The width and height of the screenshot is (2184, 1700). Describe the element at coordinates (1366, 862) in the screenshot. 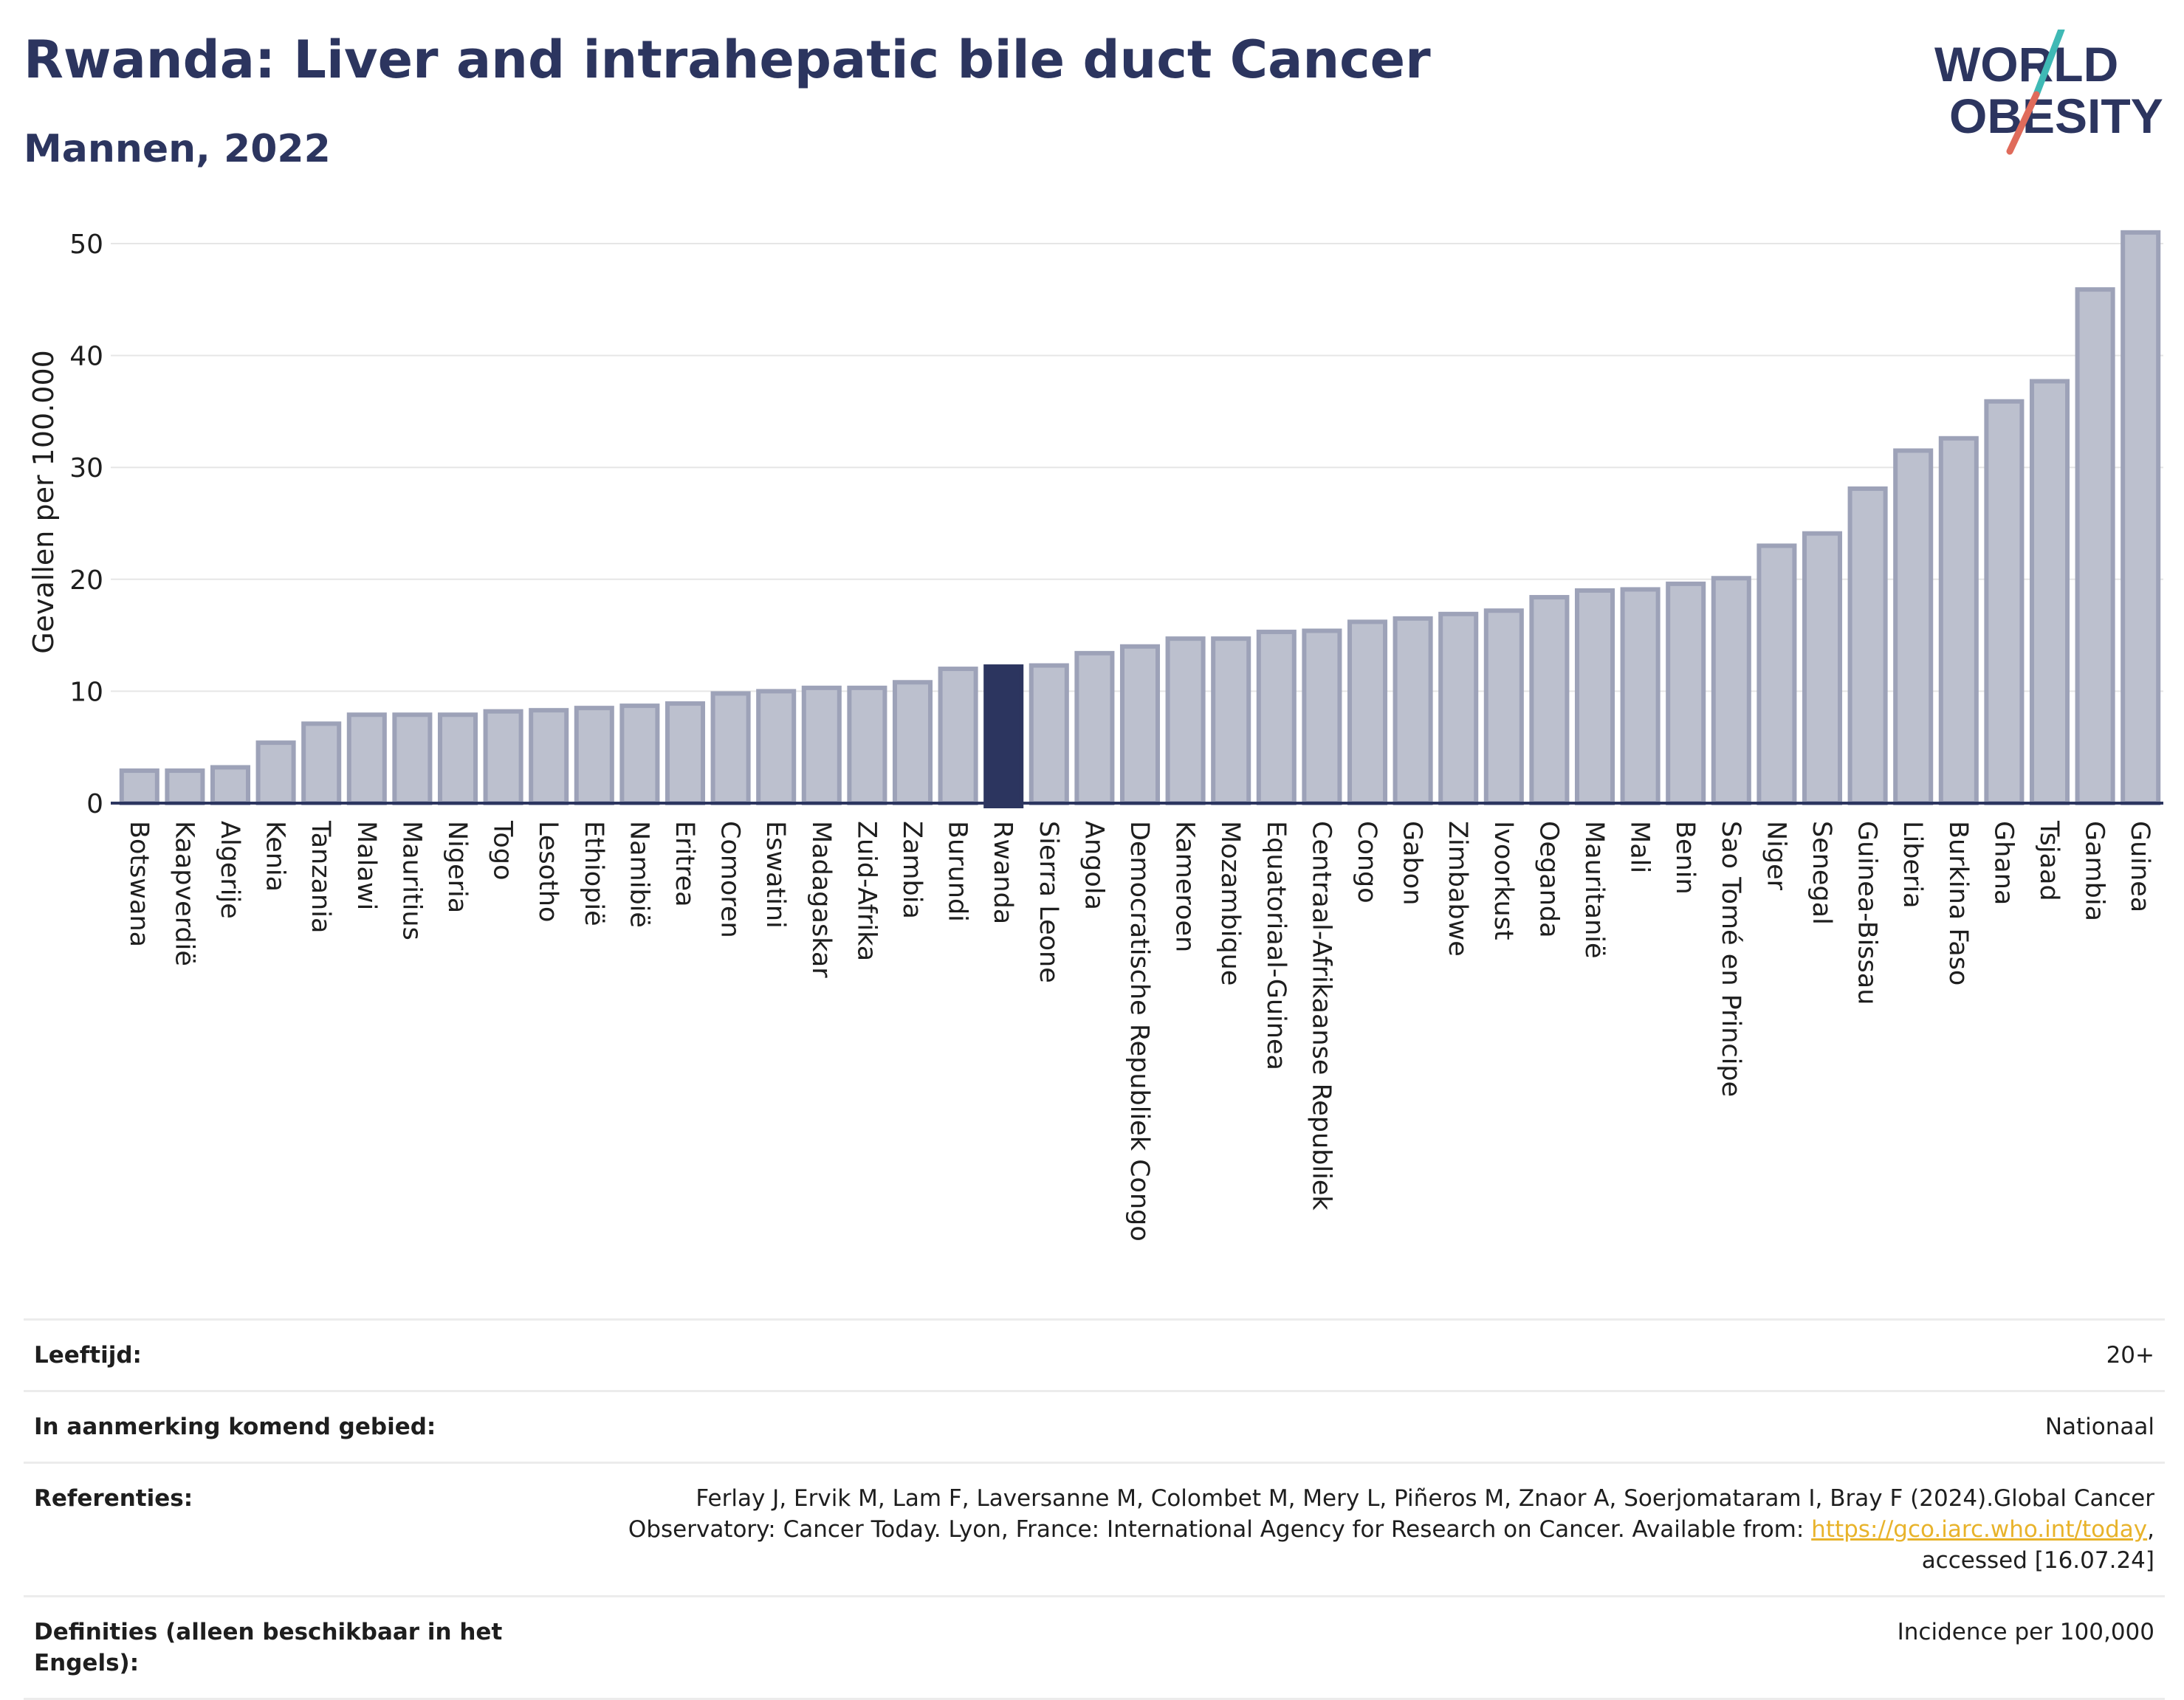

I see `x-tick-label: Congo` at that location.